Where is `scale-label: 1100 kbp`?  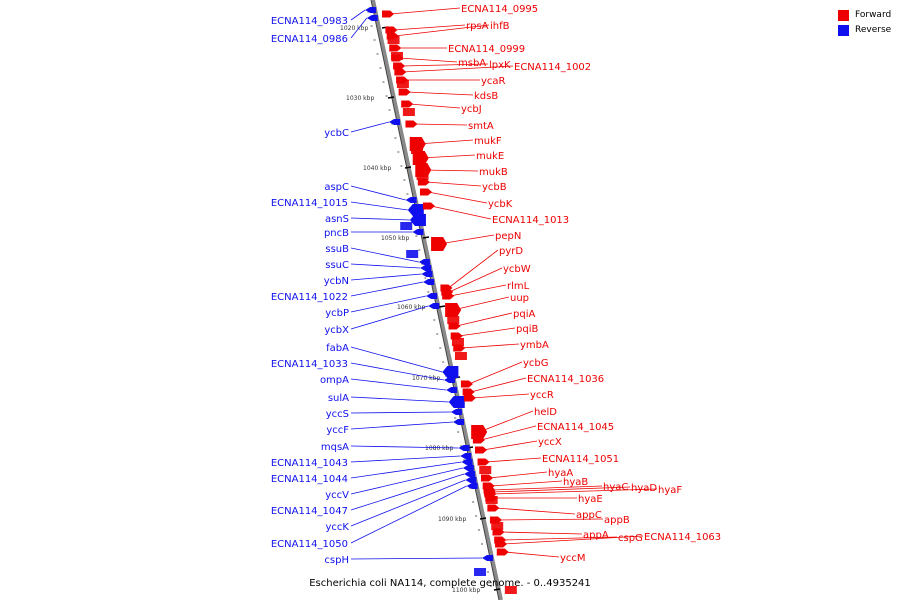
scale-label: 1100 kbp is located at coordinates (466, 590).